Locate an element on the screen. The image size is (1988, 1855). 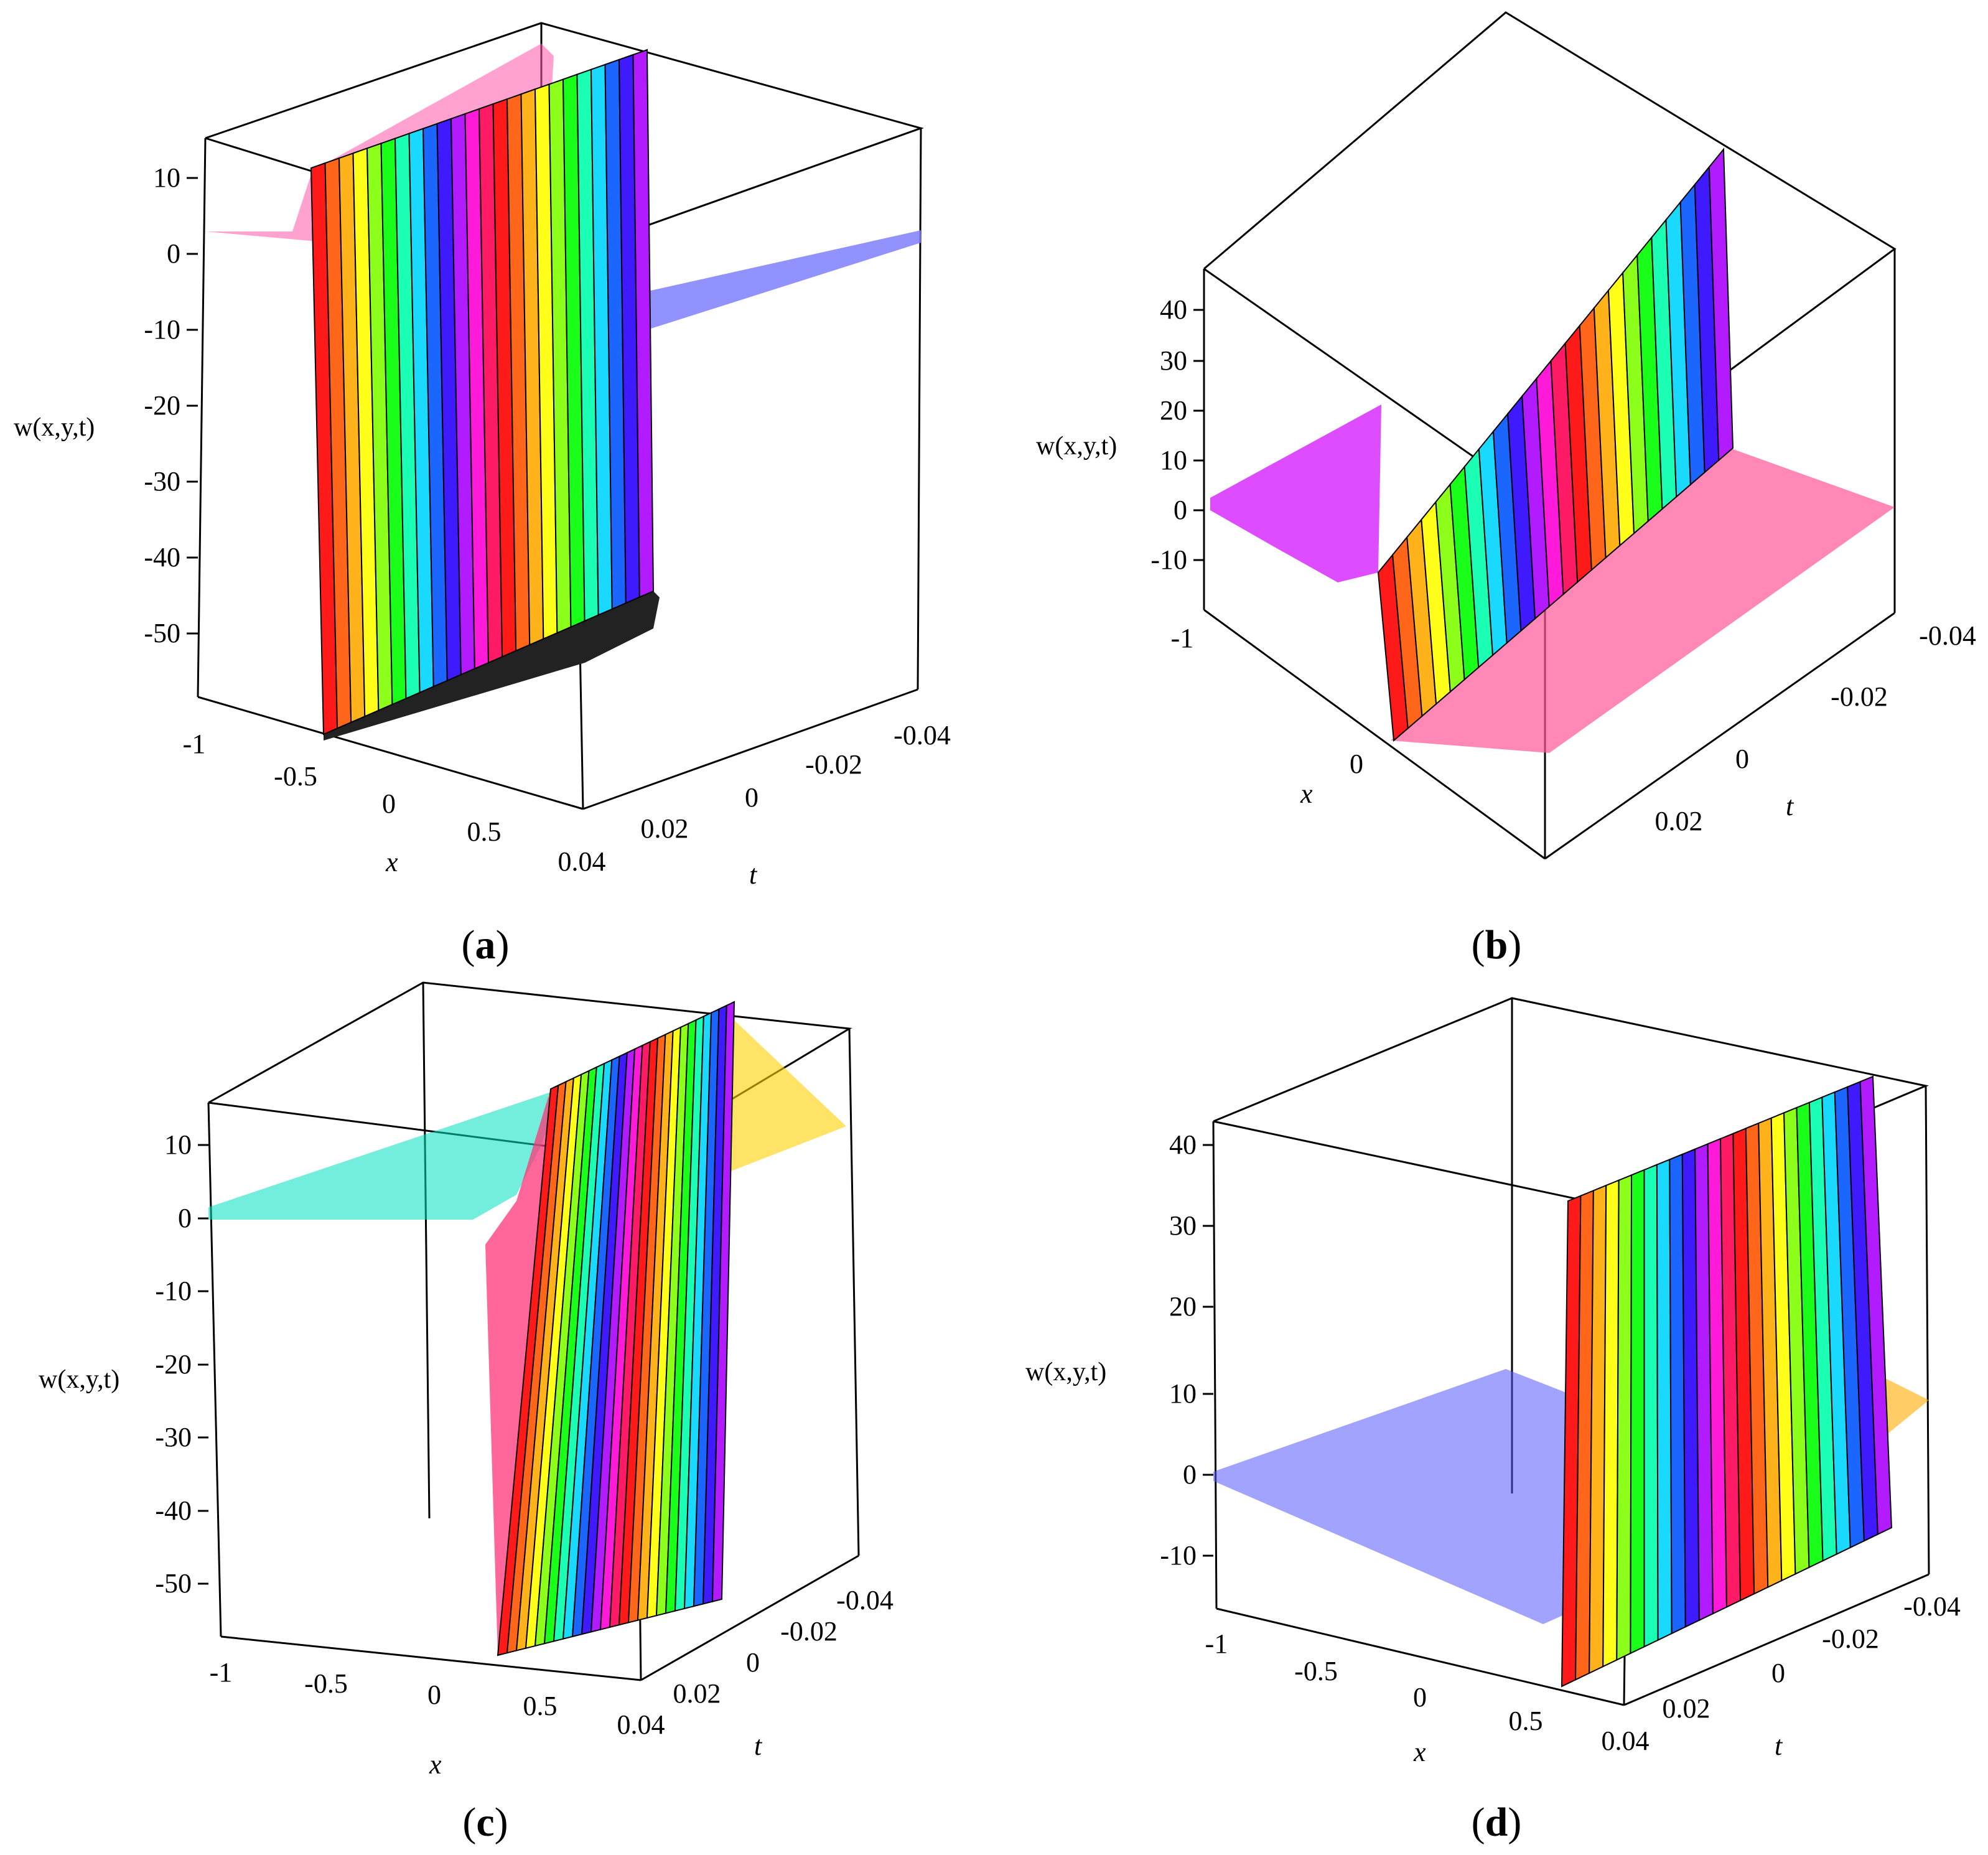
panel-d-stripes is located at coordinates (1727, 1381).